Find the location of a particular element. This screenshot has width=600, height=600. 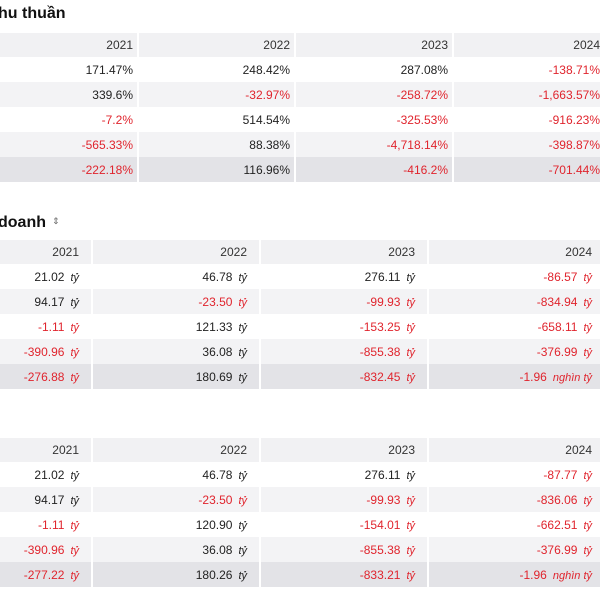

table-cell: 121.33 tỷ is located at coordinates (175, 326).